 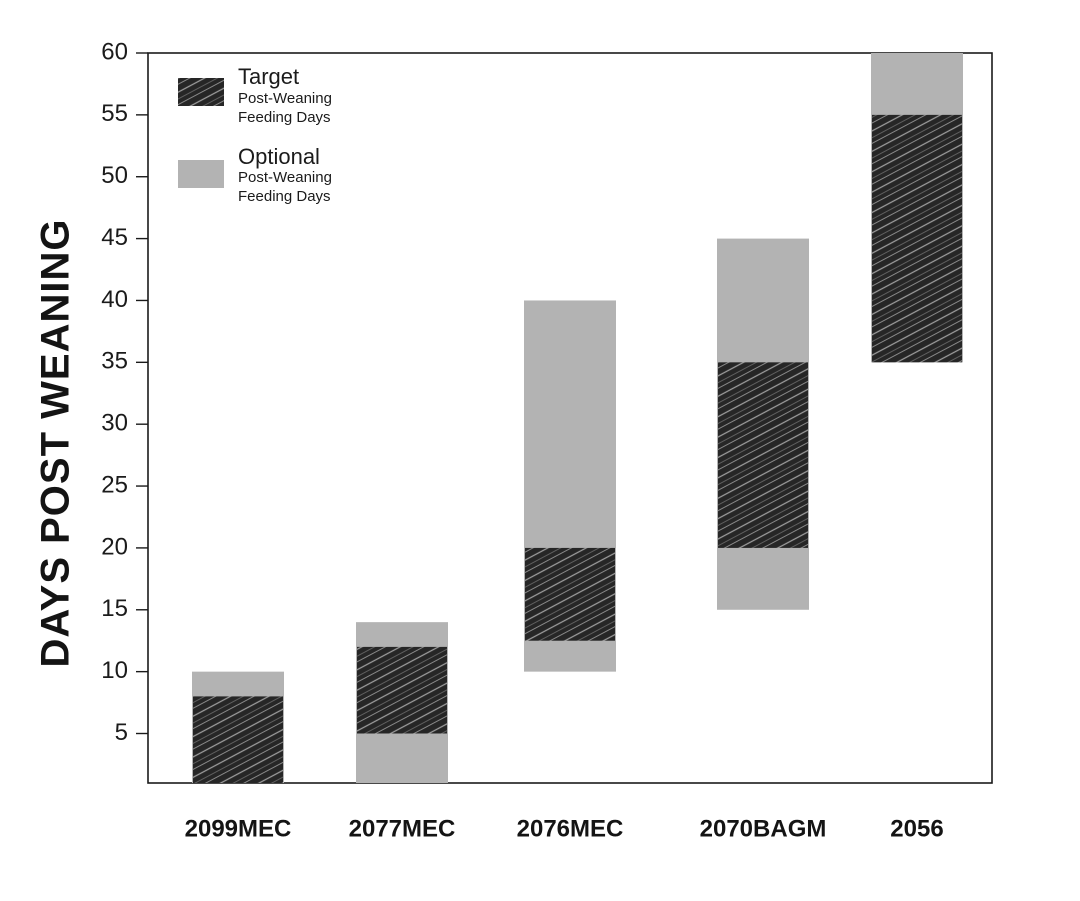 What do you see at coordinates (114, 113) in the screenshot?
I see `y-tick-label: 55` at bounding box center [114, 113].